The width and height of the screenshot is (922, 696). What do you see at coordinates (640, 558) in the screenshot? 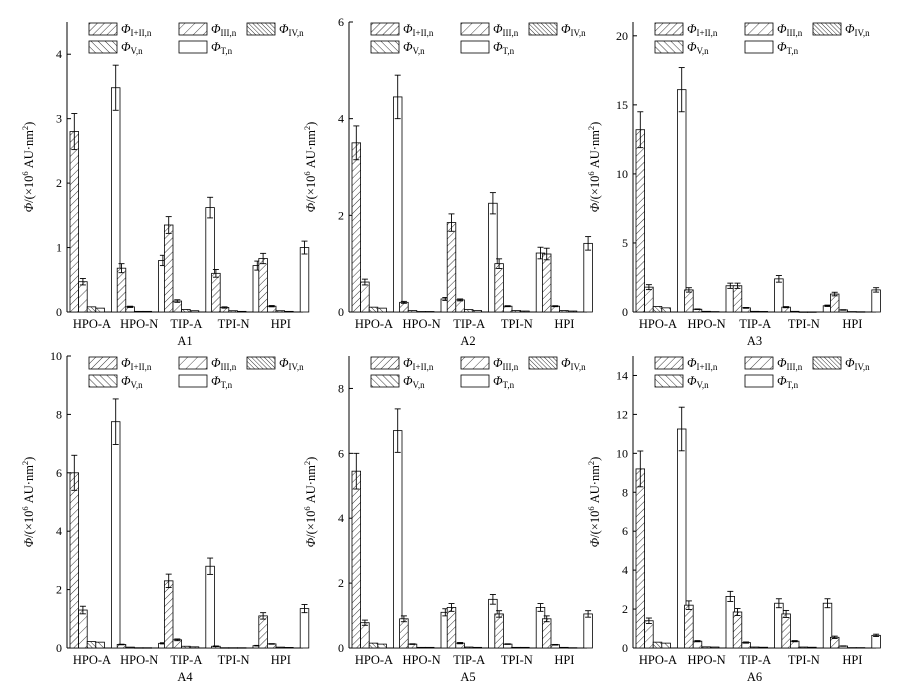
I see `bar-hpo-a-s1` at bounding box center [640, 558].